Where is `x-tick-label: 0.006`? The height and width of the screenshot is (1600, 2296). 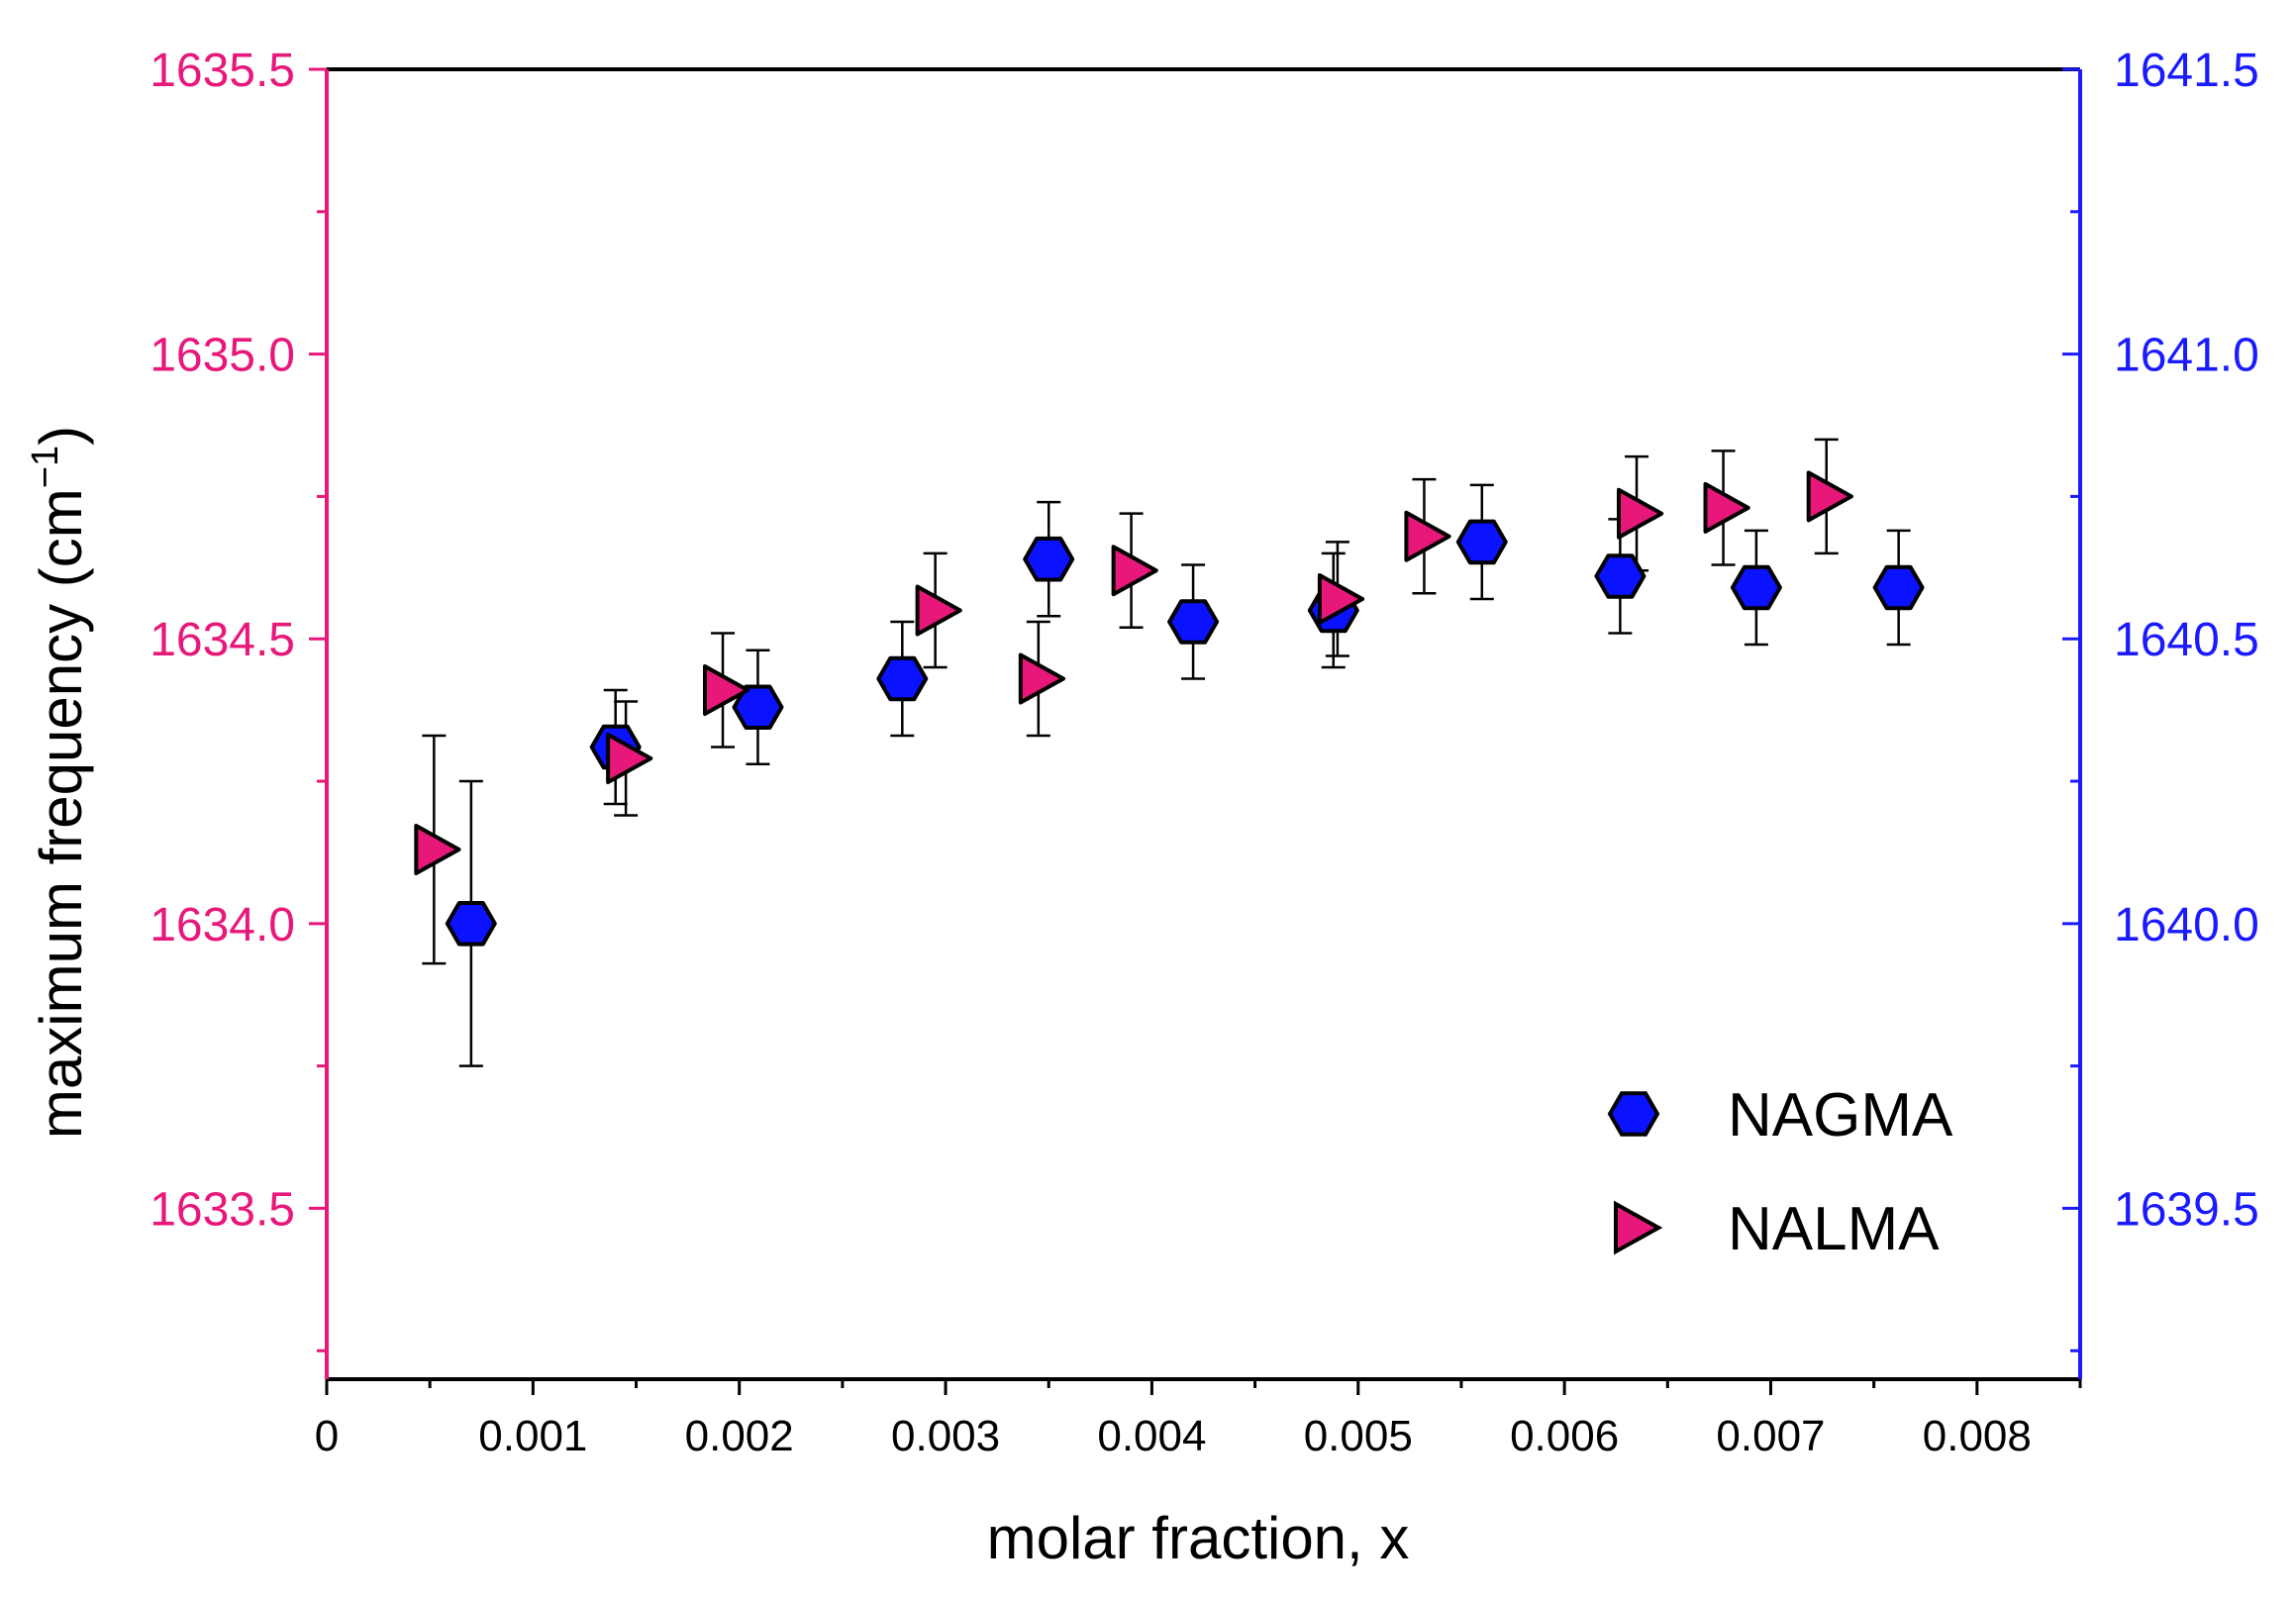 x-tick-label: 0.006 is located at coordinates (1565, 1436).